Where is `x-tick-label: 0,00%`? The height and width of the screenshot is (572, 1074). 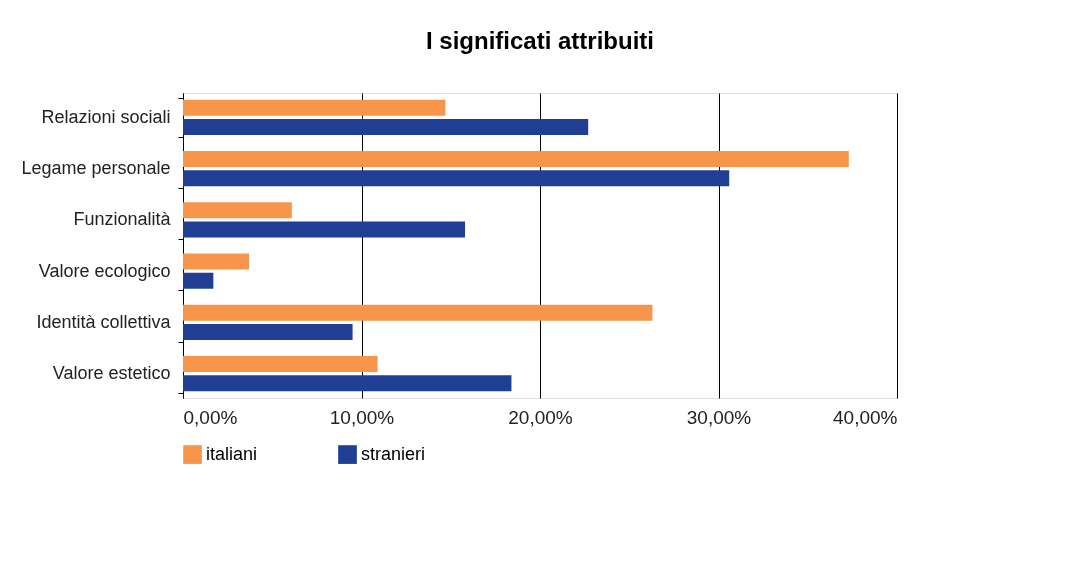
x-tick-label: 0,00% is located at coordinates (210, 417).